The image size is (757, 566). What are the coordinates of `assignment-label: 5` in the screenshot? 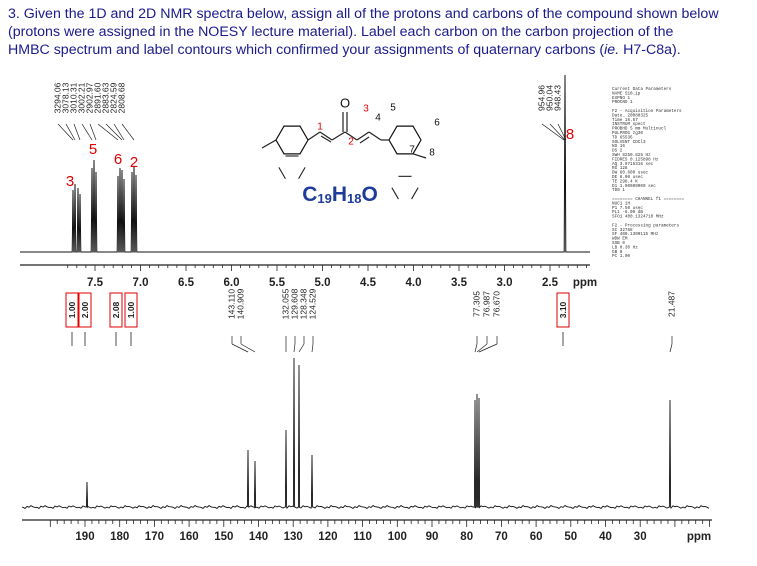 It's located at (93, 149).